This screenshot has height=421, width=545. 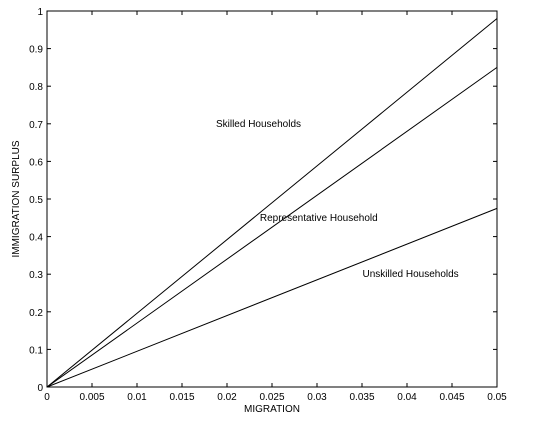 What do you see at coordinates (36, 125) in the screenshot?
I see `y-tick-label: 0.7` at bounding box center [36, 125].